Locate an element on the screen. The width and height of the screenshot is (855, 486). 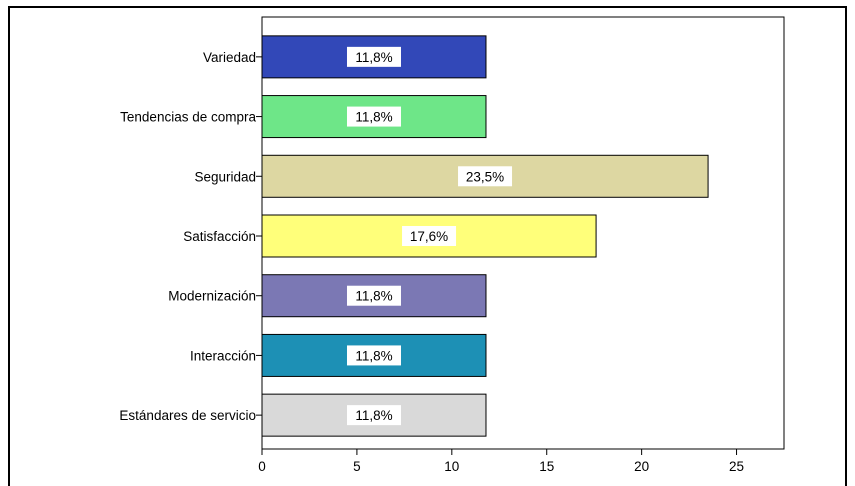
category-label-5: Interacción is located at coordinates (223, 355).